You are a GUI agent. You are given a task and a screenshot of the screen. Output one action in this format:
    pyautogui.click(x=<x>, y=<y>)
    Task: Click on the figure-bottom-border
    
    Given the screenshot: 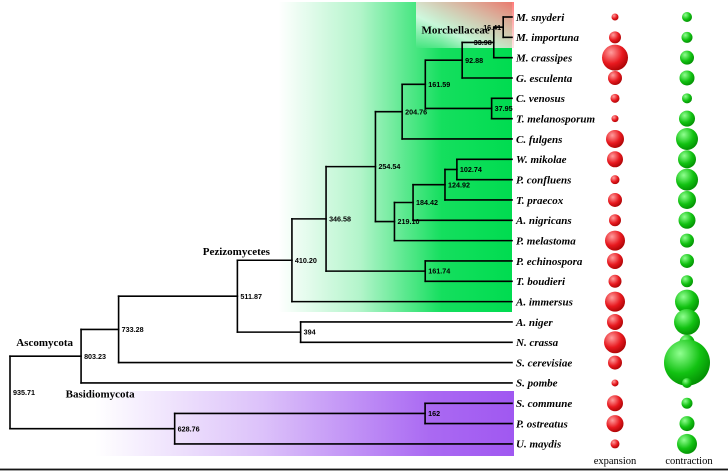 What is the action you would take?
    pyautogui.click(x=364, y=469)
    